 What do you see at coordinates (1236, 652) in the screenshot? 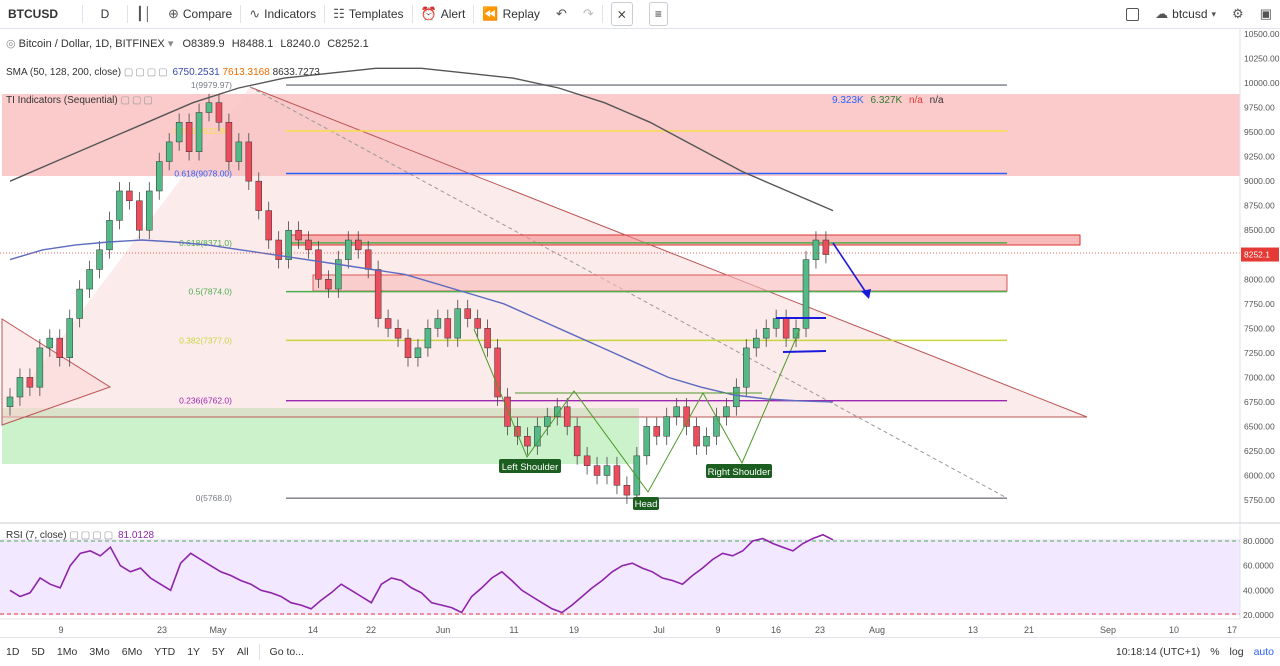
I see `log-toggle: log` at bounding box center [1236, 652].